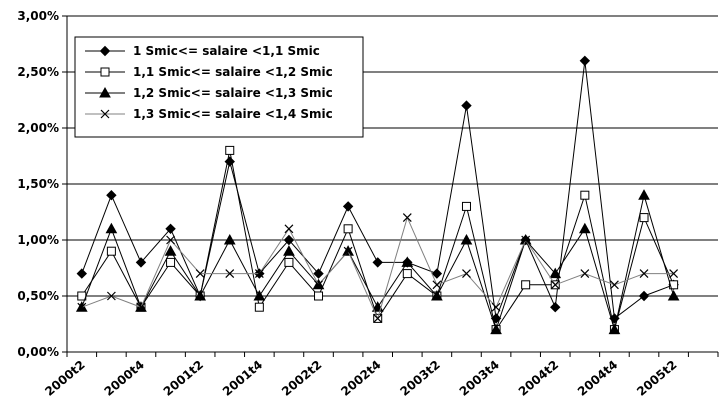 The width and height of the screenshot is (728, 412). What do you see at coordinates (38, 128) in the screenshot?
I see `y-tick-label: 2,00%` at bounding box center [38, 128].